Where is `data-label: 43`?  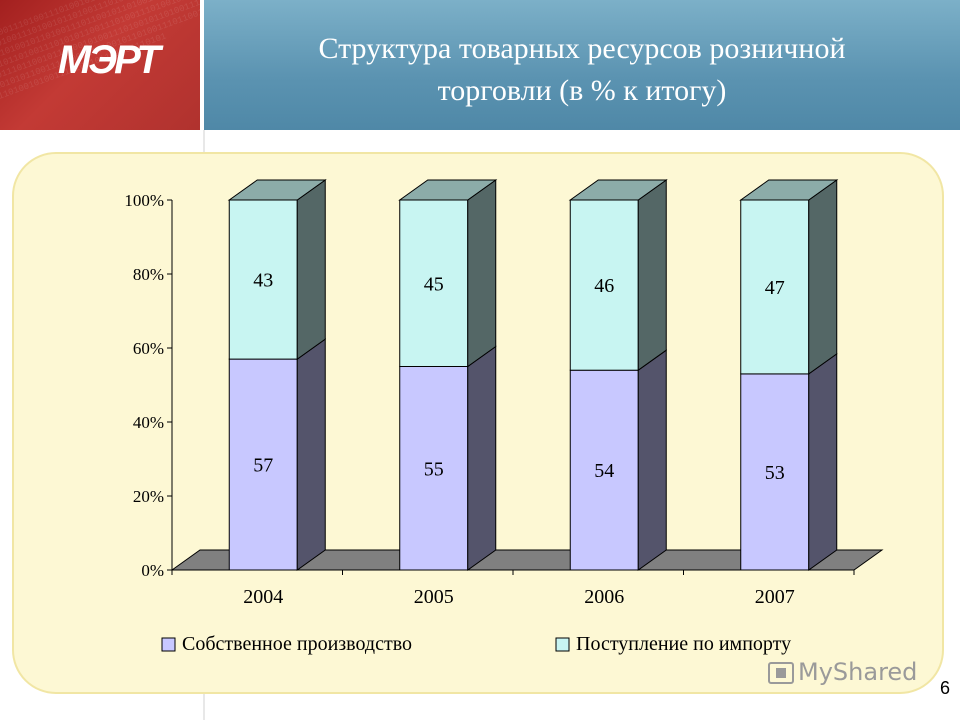 data-label: 43 is located at coordinates (263, 281).